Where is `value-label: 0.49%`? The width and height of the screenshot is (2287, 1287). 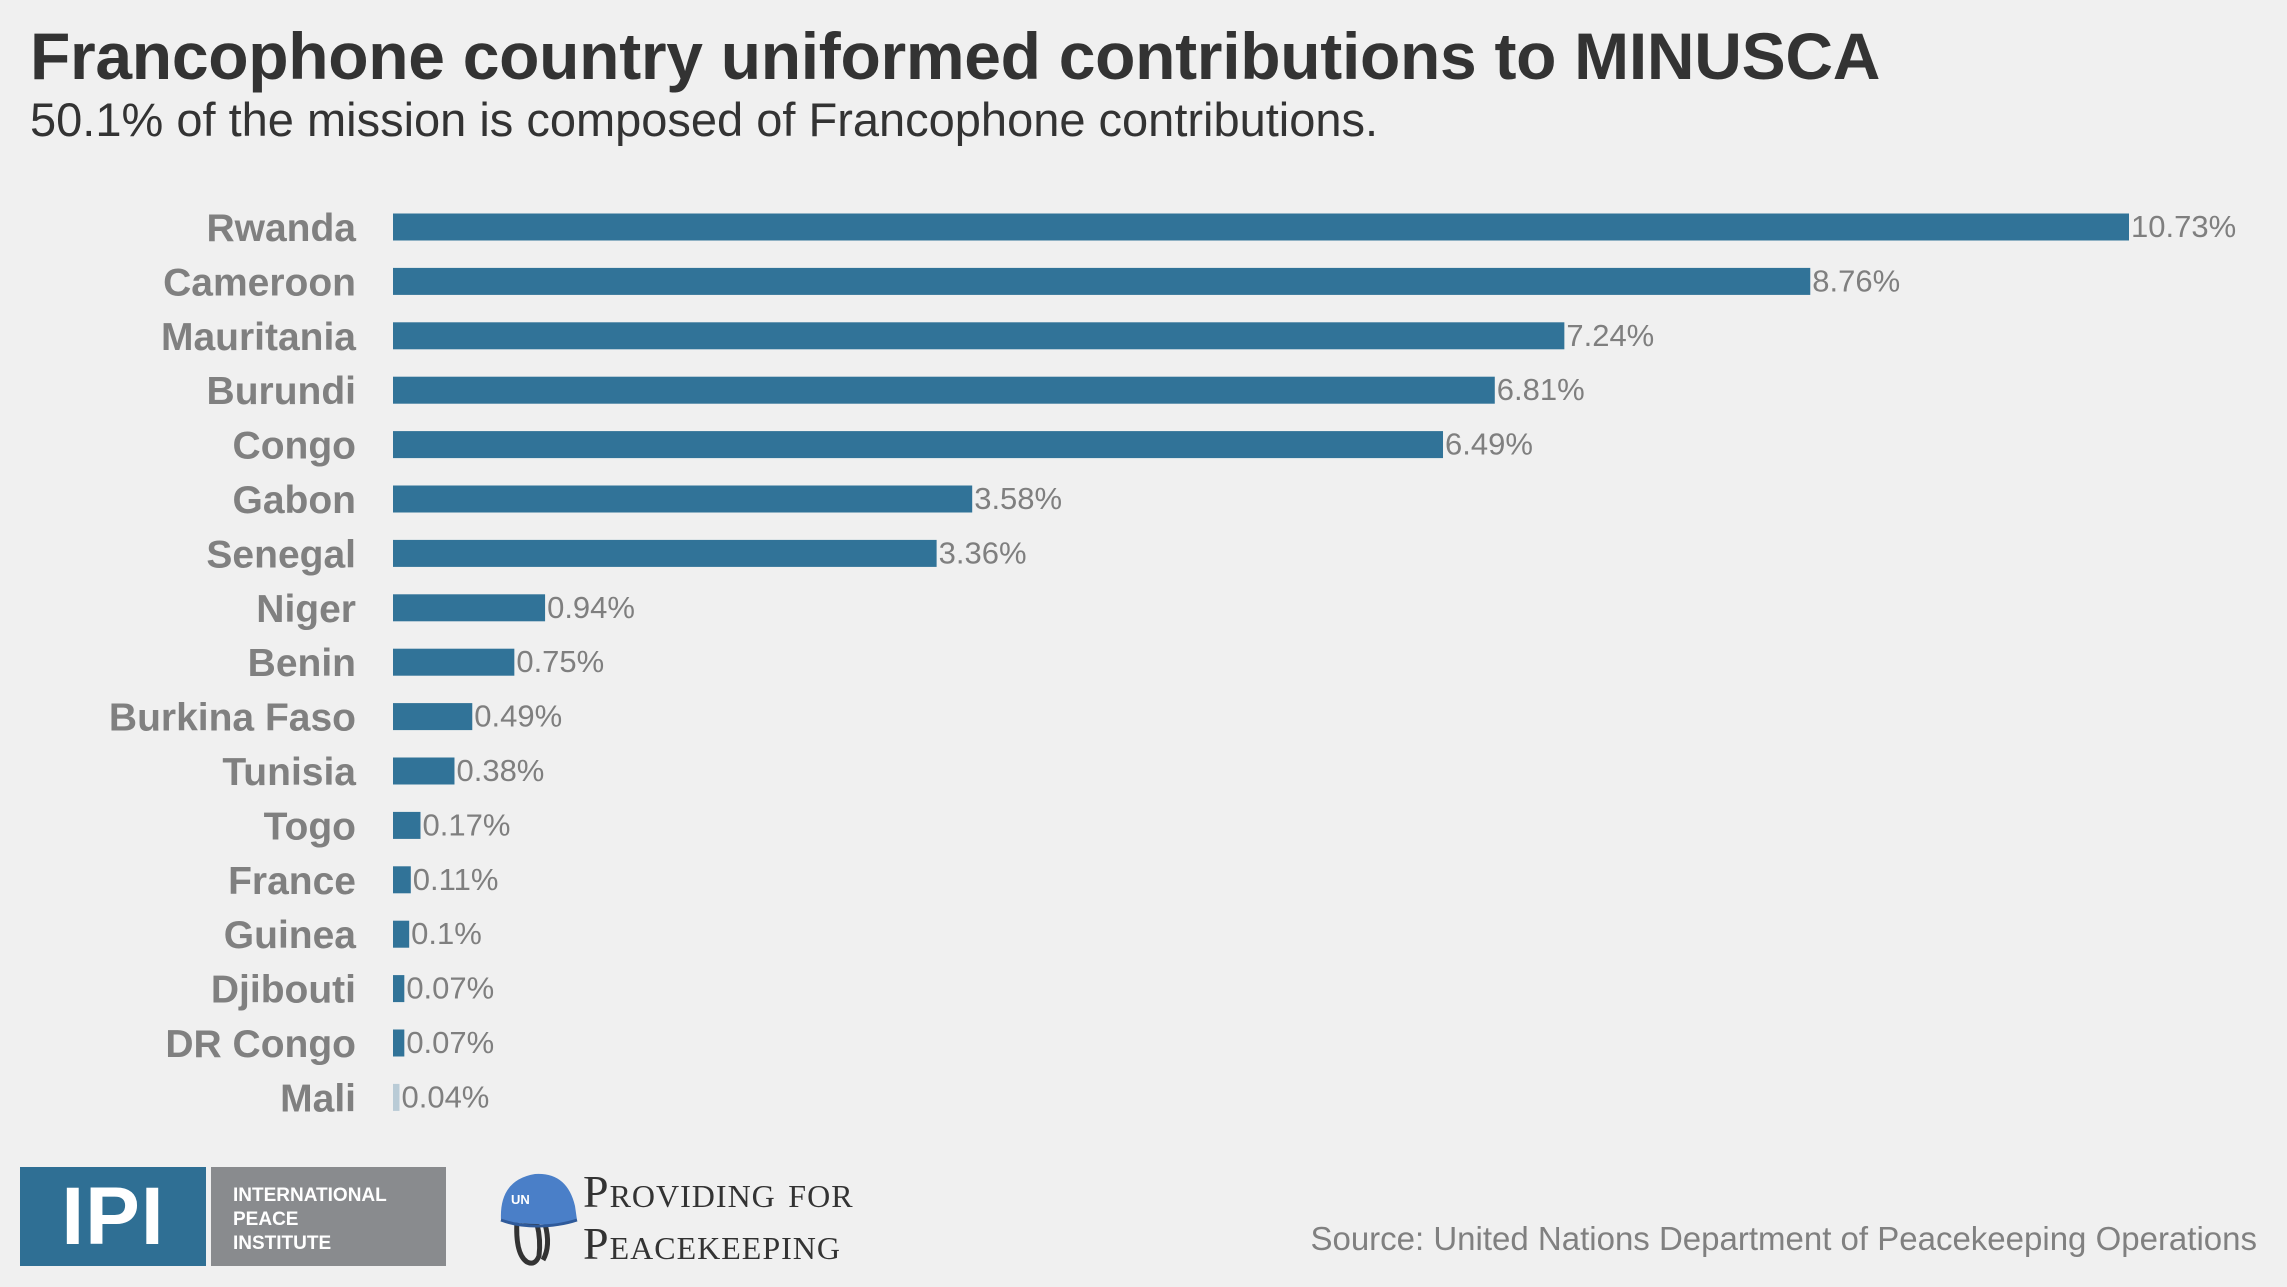 value-label: 0.49% is located at coordinates (518, 716).